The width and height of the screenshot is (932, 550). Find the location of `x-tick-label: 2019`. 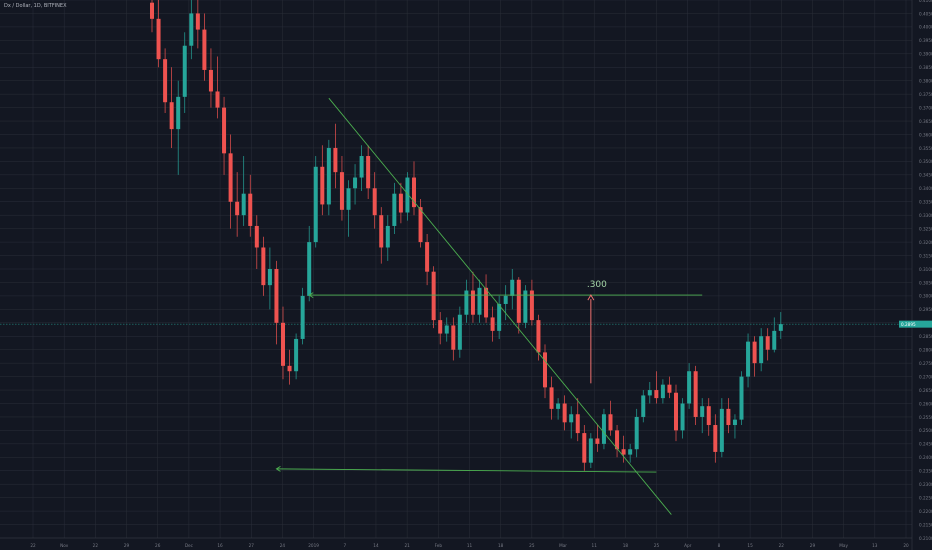

x-tick-label: 2019 is located at coordinates (313, 545).